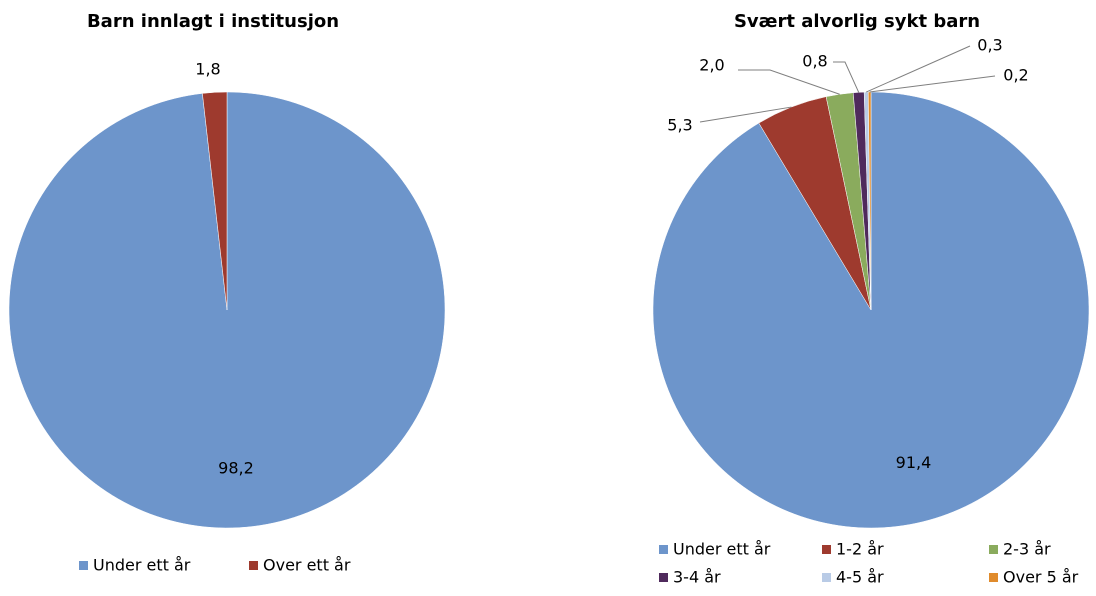 Image resolution: width=1096 pixels, height=596 pixels. What do you see at coordinates (989, 45) in the screenshot?
I see `data-label: 0,3` at bounding box center [989, 45].